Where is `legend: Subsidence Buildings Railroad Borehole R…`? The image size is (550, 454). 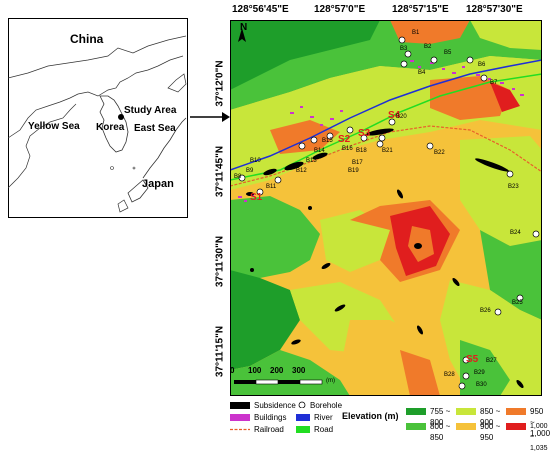
legend: Subsidence Buildings Railroad Borehole R… is located at coordinates (390, 426).